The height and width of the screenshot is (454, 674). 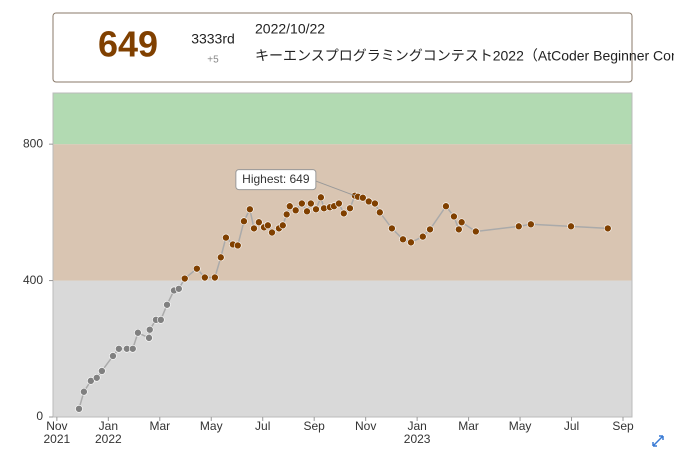 What do you see at coordinates (290, 29) in the screenshot?
I see `contest-date: 2022/10/22` at bounding box center [290, 29].